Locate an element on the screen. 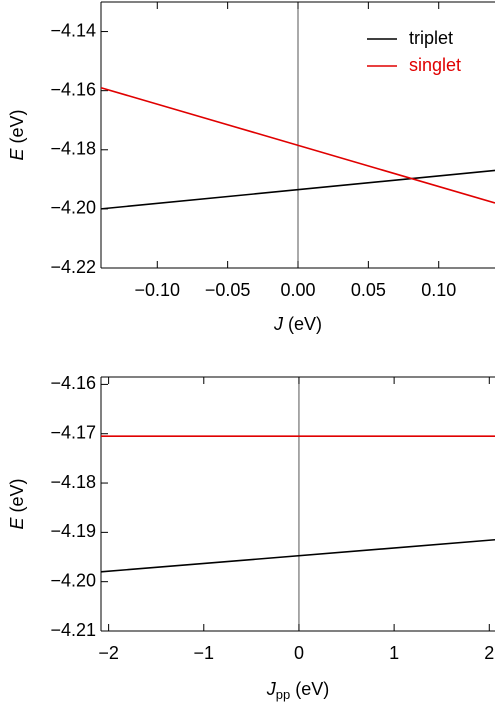 The height and width of the screenshot is (709, 495). x-tick-label: 2 is located at coordinates (489, 653).